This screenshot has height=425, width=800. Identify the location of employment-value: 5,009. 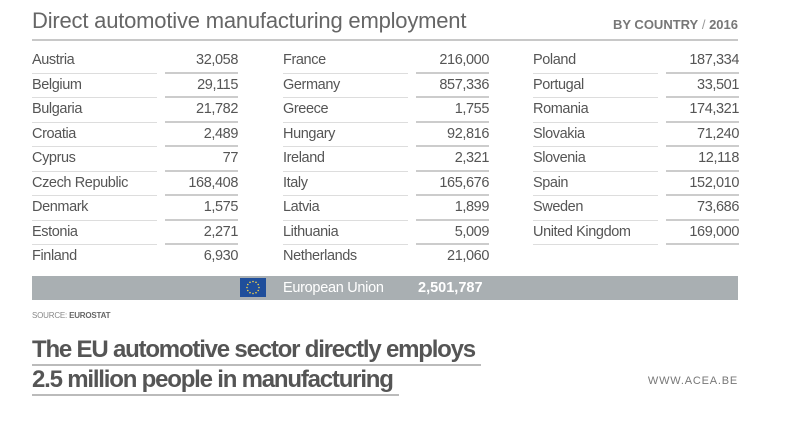
(472, 231).